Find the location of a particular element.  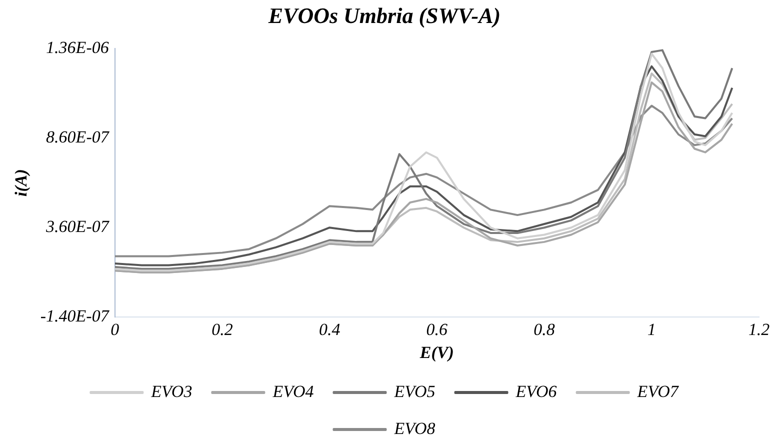

legend-label: EVO3 is located at coordinates (171, 391).